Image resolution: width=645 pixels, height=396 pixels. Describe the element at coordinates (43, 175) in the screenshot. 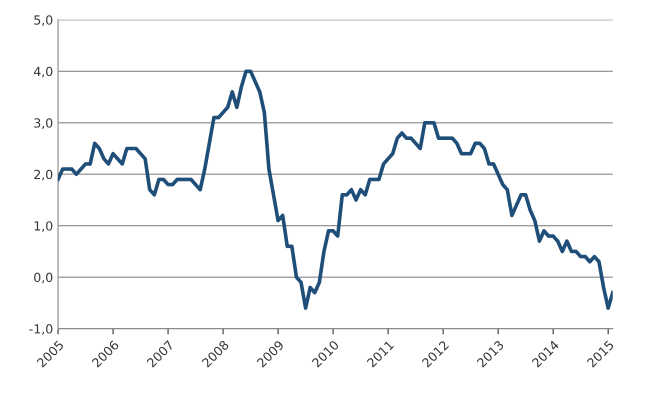

I see `y-tick-label: 2,0` at that location.